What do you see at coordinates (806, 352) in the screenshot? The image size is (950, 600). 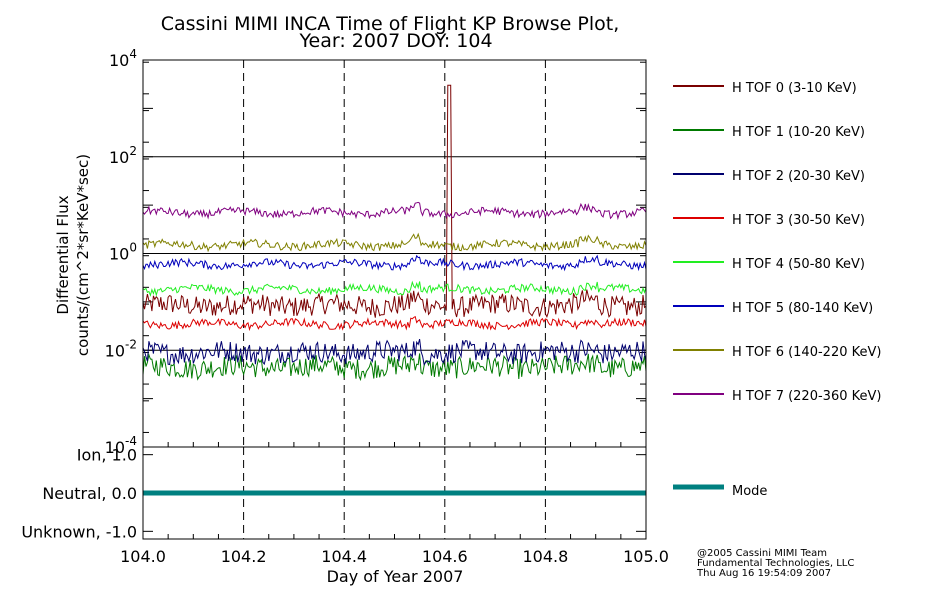 I see `legend-label-tof-6: H TOF 6 (140-220 KeV)` at bounding box center [806, 352].